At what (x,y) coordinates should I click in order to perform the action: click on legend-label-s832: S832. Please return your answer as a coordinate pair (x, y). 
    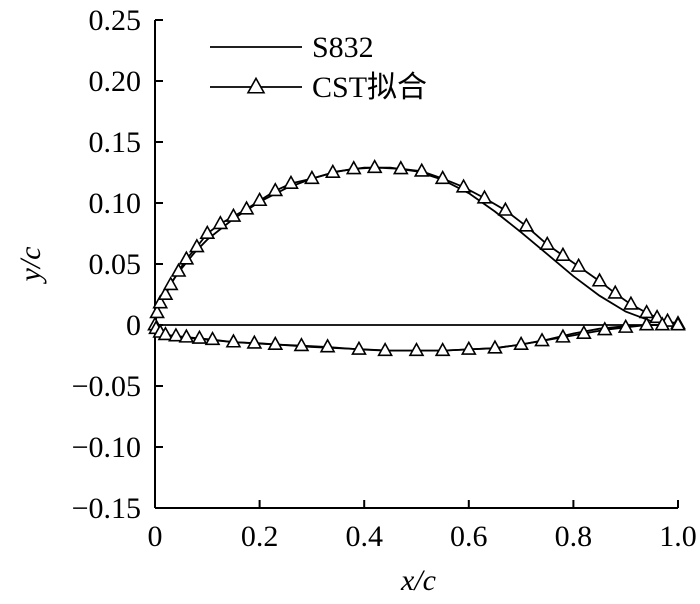
    Looking at the image, I should click on (343, 47).